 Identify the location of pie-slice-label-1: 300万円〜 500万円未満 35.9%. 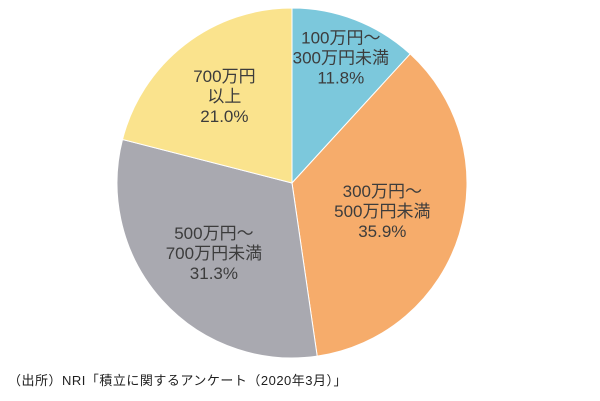
(382, 211).